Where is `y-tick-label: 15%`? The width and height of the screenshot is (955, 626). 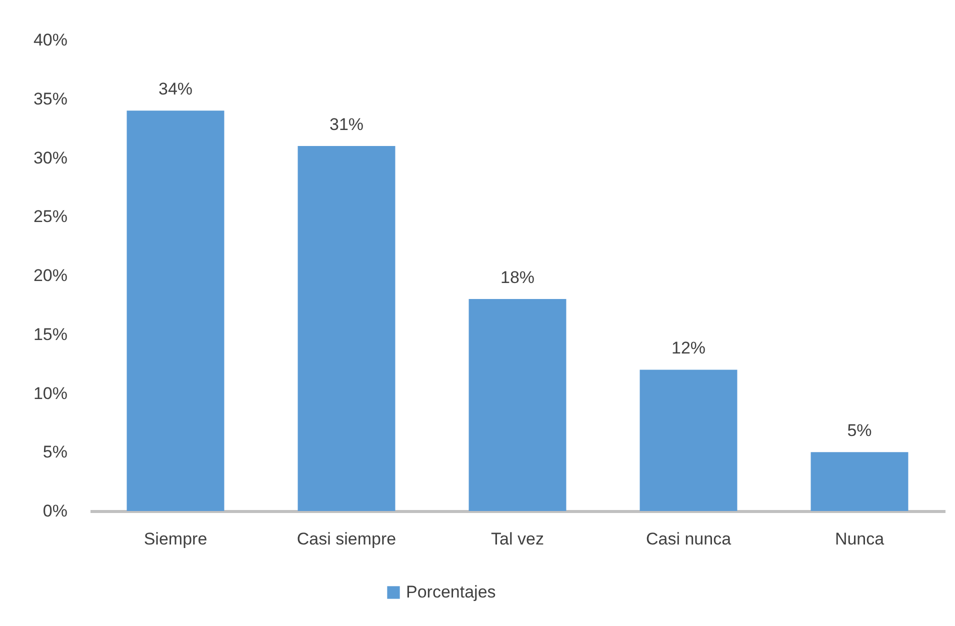
y-tick-label: 15% is located at coordinates (50, 334).